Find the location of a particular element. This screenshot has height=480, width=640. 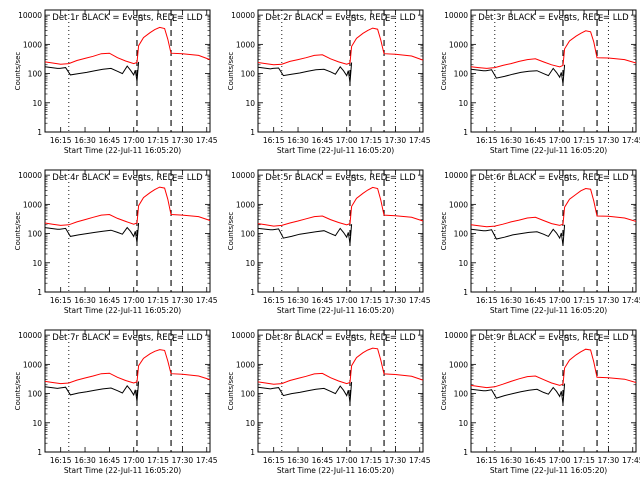

chart-title: Det 9r BLACK = Events, RED = LLD is located at coordinates (553, 338).